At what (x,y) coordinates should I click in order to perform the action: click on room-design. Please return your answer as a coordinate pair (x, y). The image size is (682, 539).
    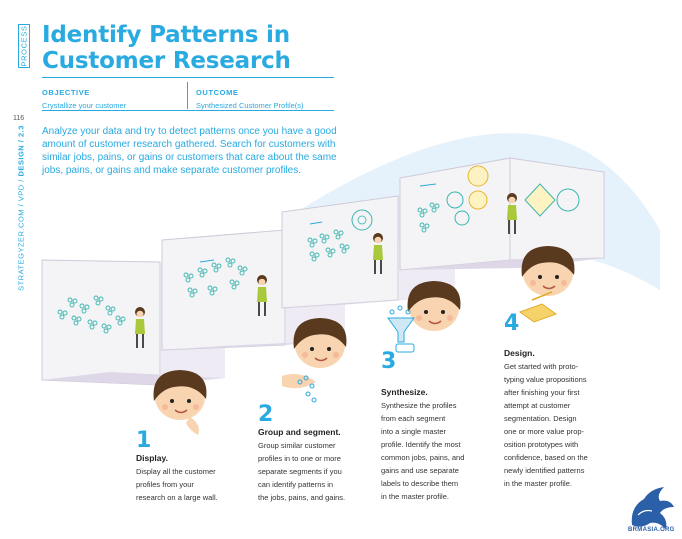
    Looking at the image, I should click on (502, 214).